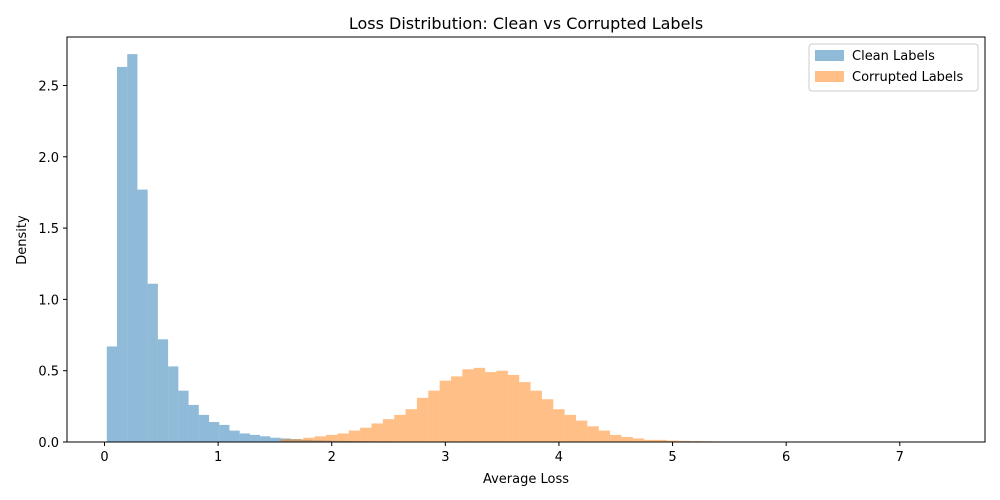  I want to click on x-tick-label: 4, so click(559, 457).